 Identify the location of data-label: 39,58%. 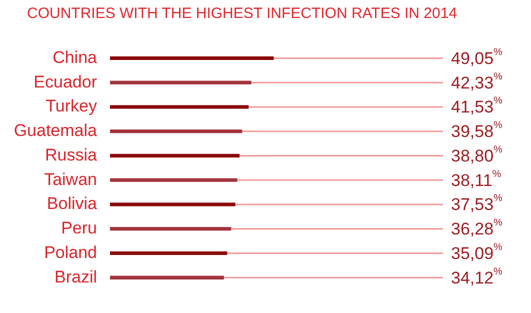
(477, 131).